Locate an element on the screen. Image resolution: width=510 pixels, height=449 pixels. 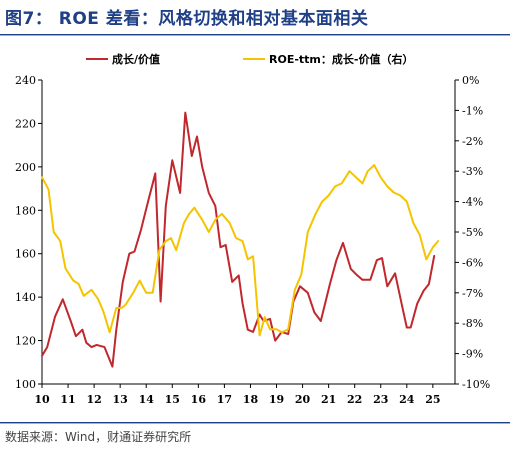
x-tick-label: 24 is located at coordinates (407, 399).